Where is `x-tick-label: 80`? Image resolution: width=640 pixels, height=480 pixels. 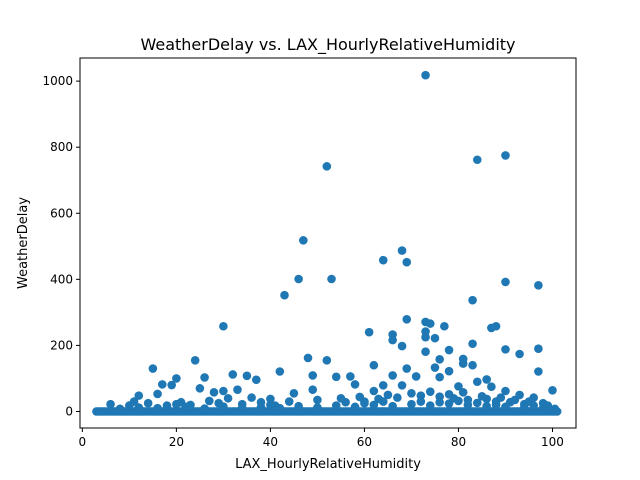 x-tick-label: 80 is located at coordinates (458, 442).